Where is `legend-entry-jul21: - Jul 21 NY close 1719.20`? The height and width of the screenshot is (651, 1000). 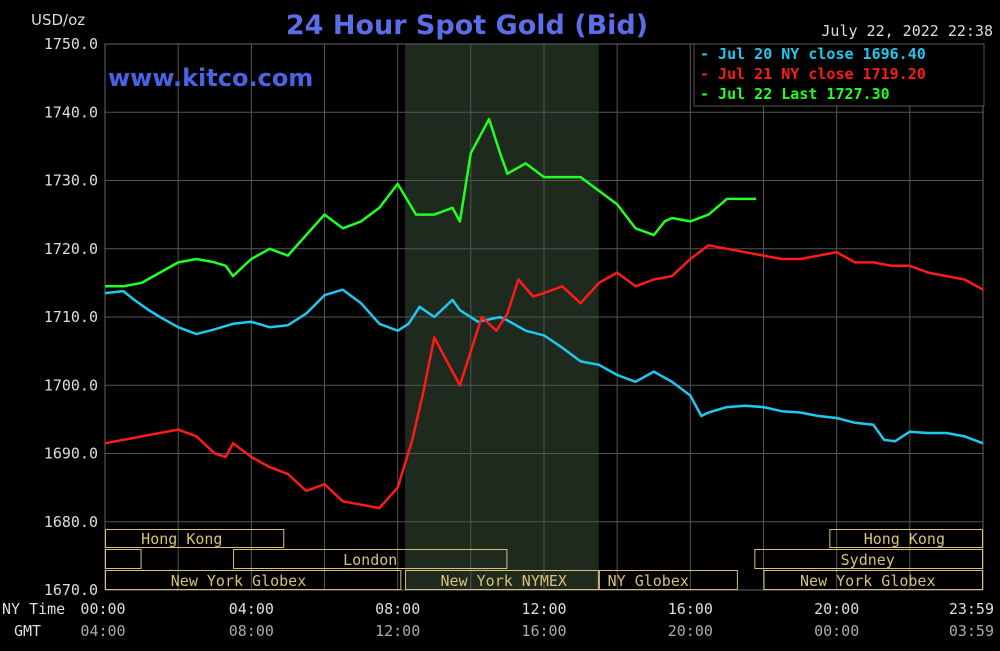 legend-entry-jul21: - Jul 21 NY close 1719.20 is located at coordinates (813, 74).